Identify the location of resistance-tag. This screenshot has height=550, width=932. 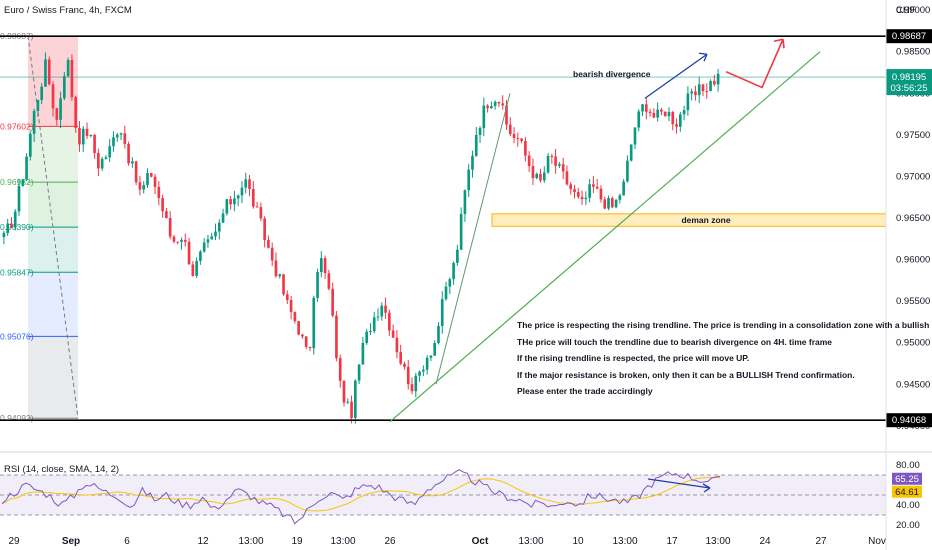
(909, 36).